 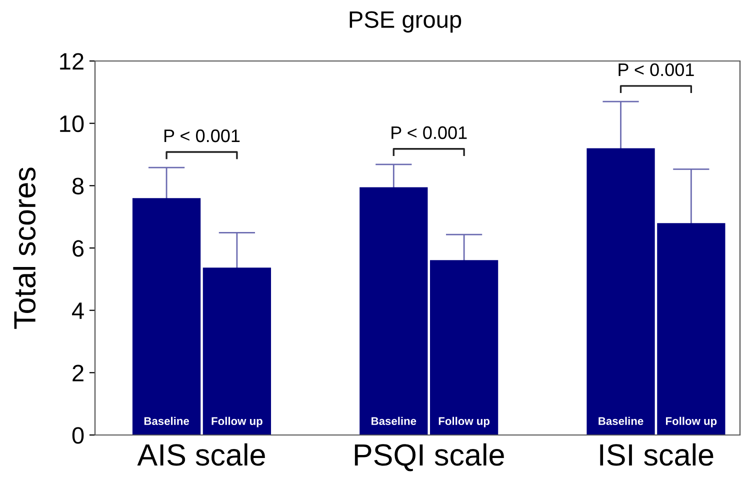 I want to click on x-tick-label: AIS scale, so click(x=201, y=454).